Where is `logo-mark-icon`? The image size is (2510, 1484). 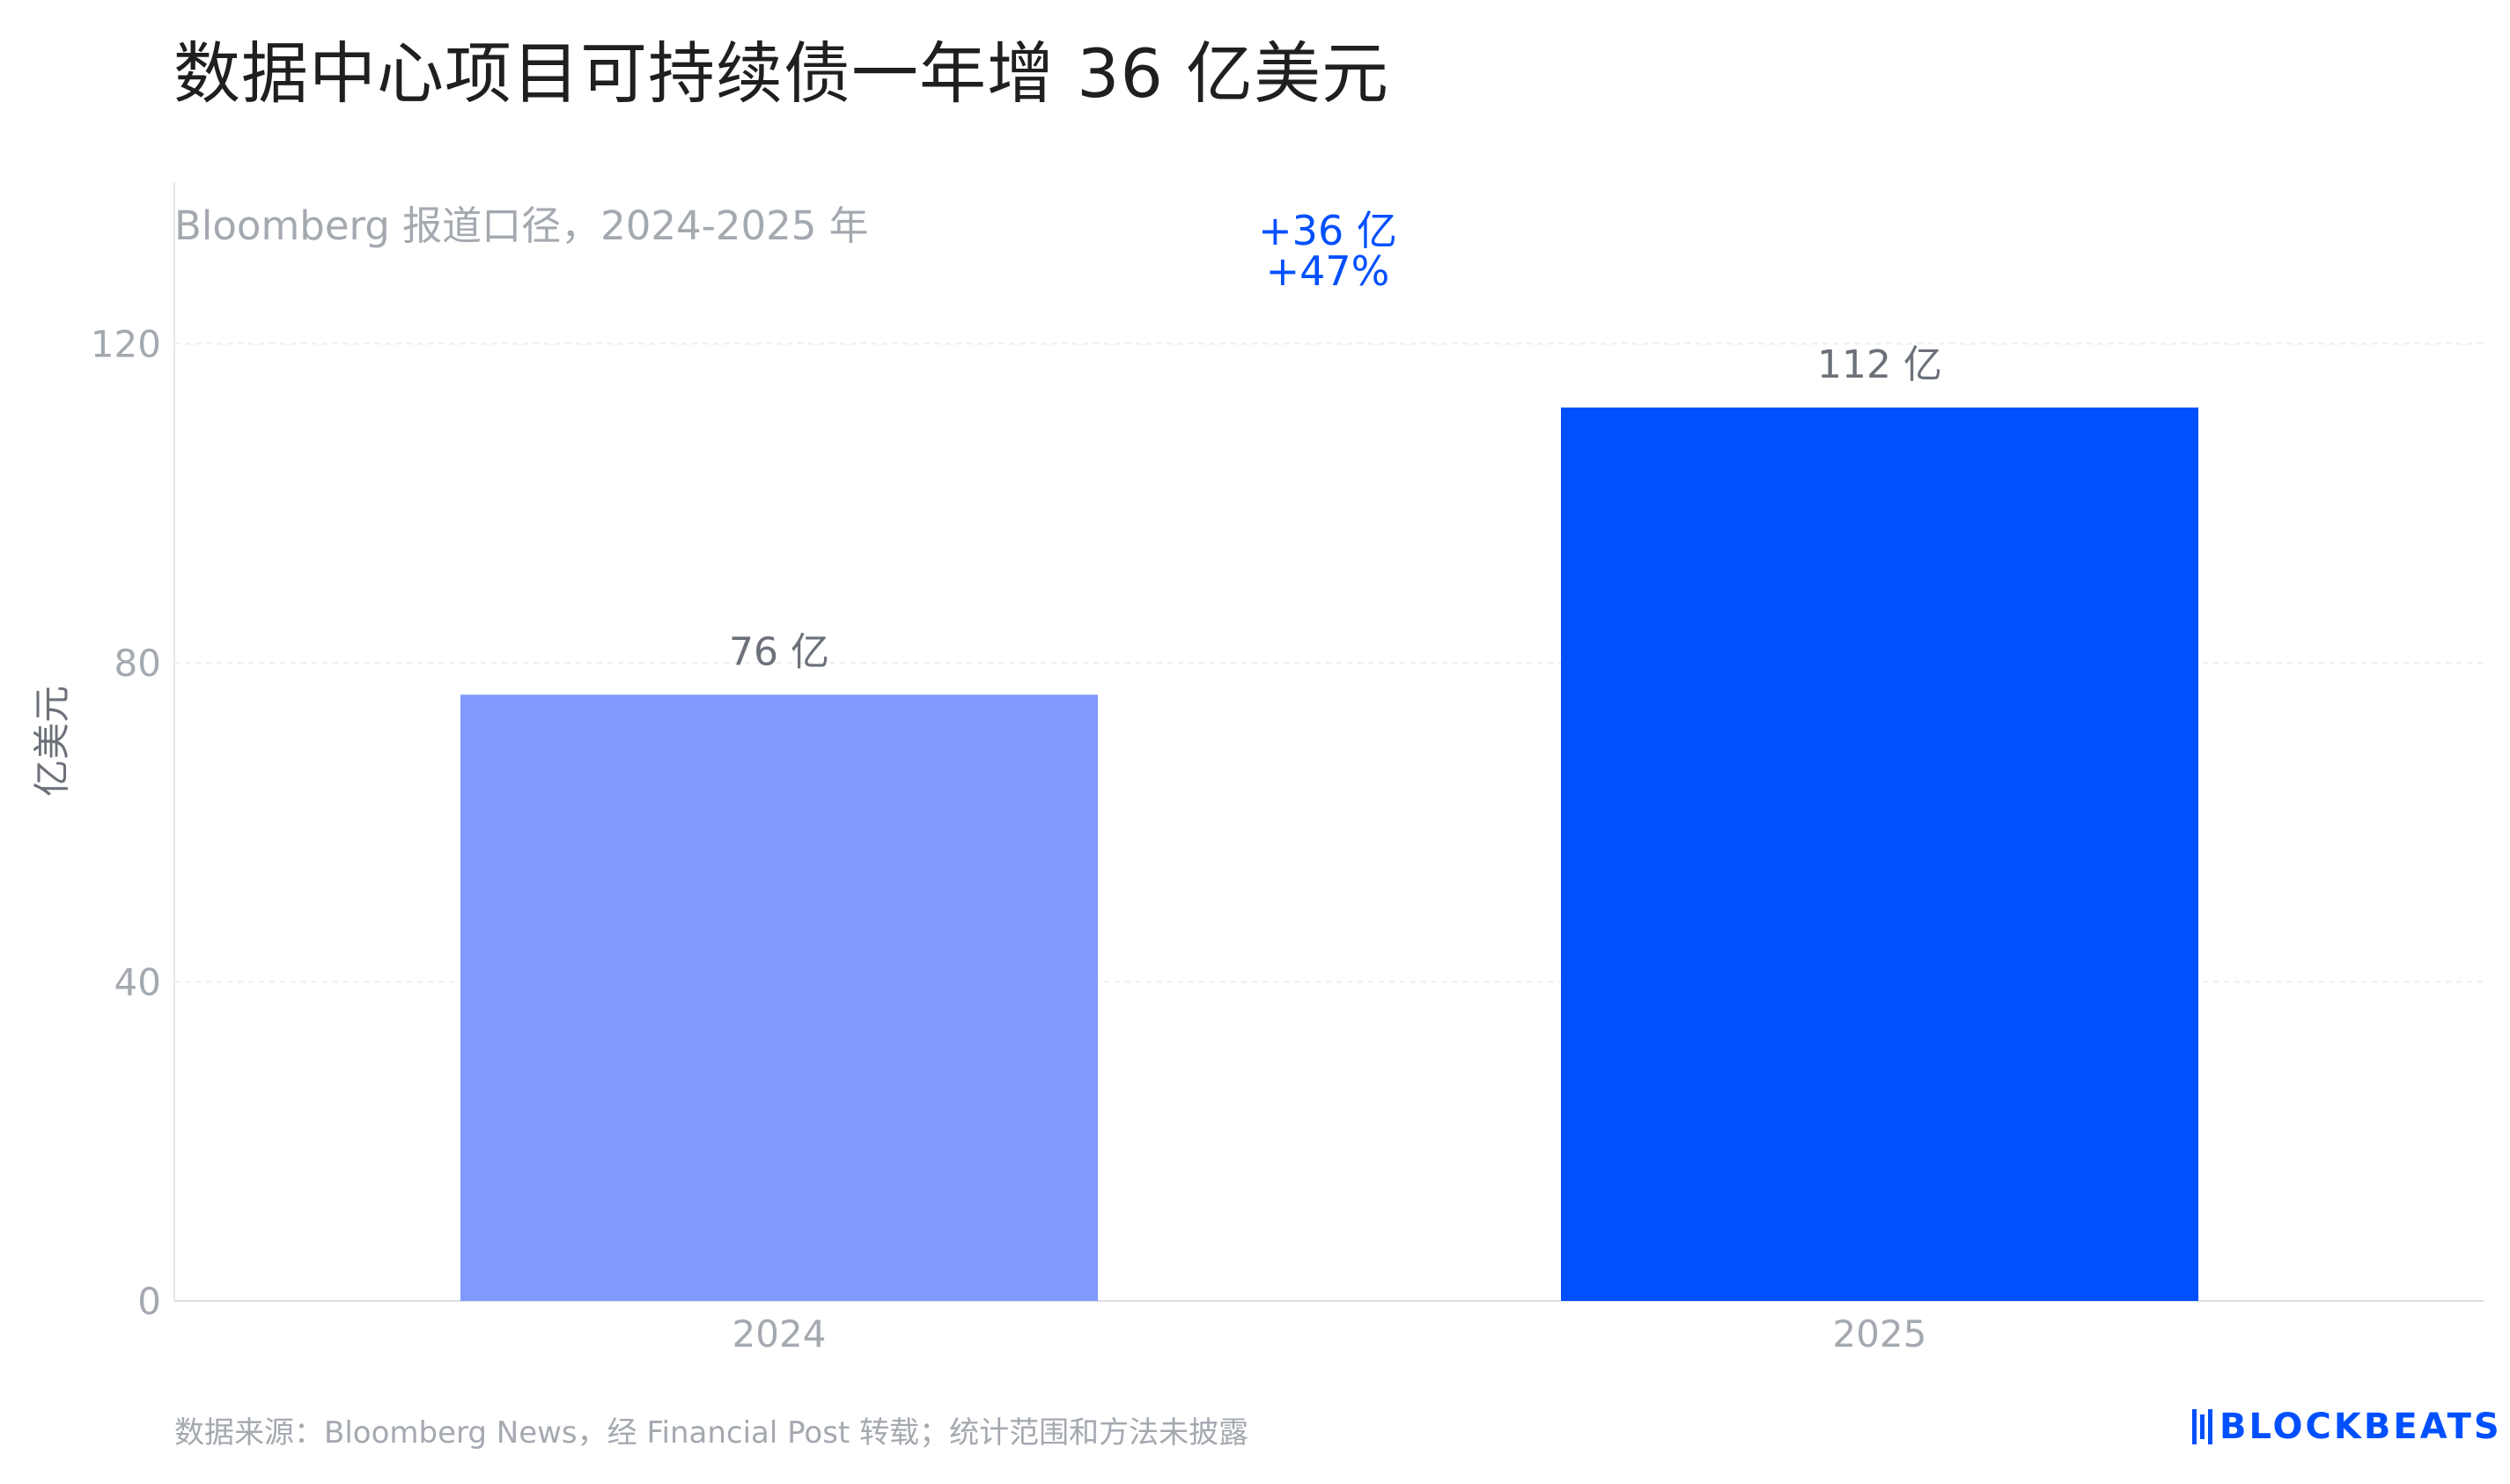
logo-mark-icon is located at coordinates (2202, 1426).